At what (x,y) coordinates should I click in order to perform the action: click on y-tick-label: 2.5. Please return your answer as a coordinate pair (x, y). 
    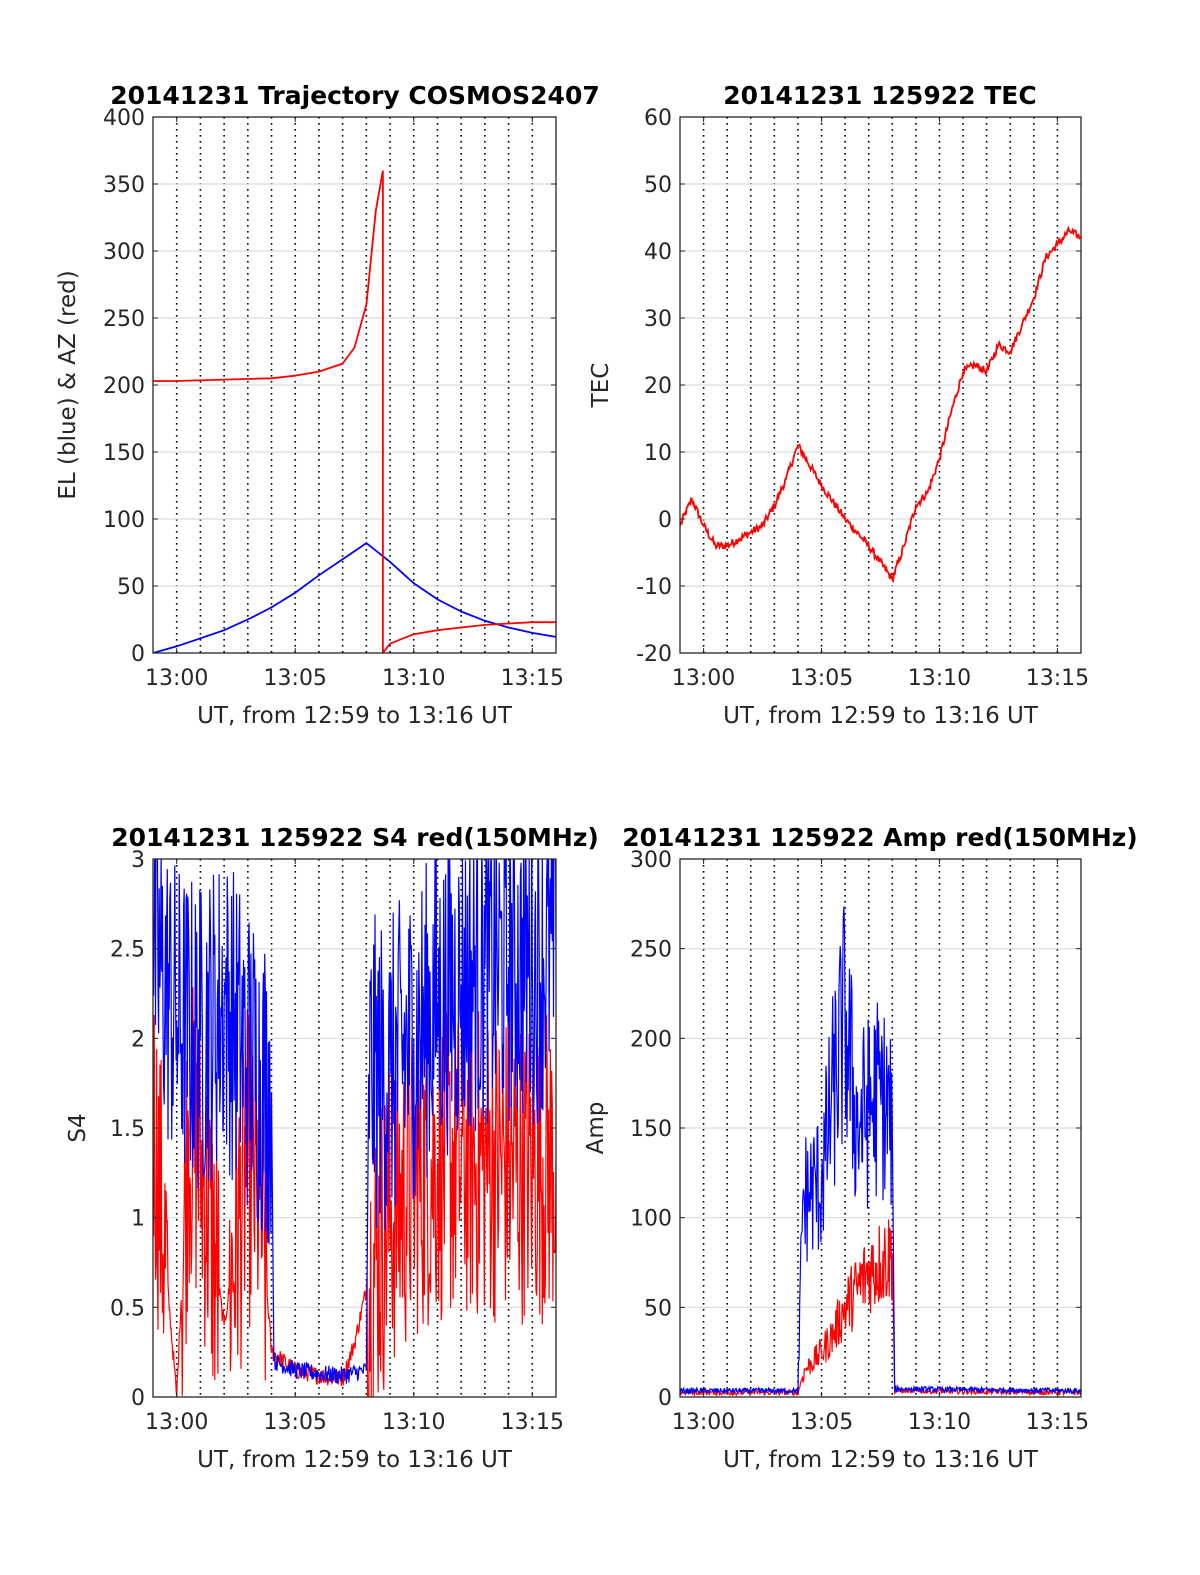
    Looking at the image, I should click on (127, 950).